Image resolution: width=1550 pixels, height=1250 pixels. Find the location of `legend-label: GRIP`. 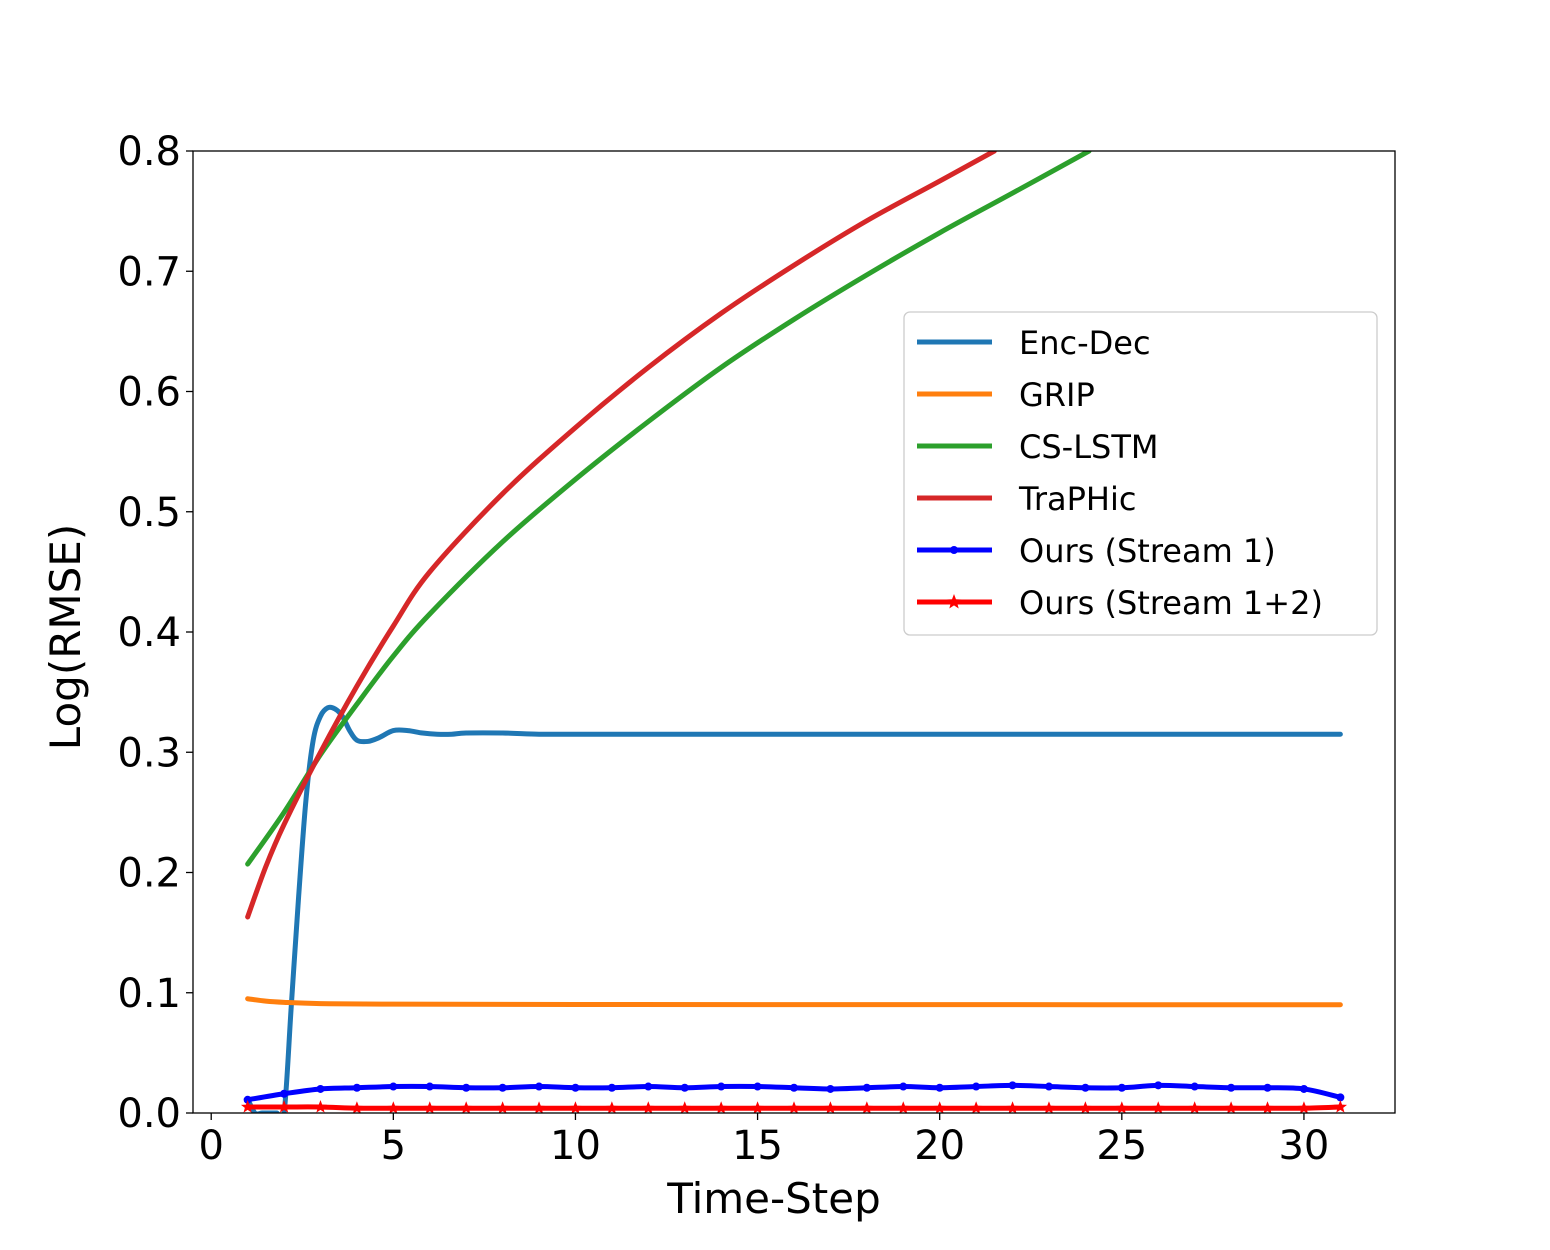

legend-label: GRIP is located at coordinates (1057, 395).